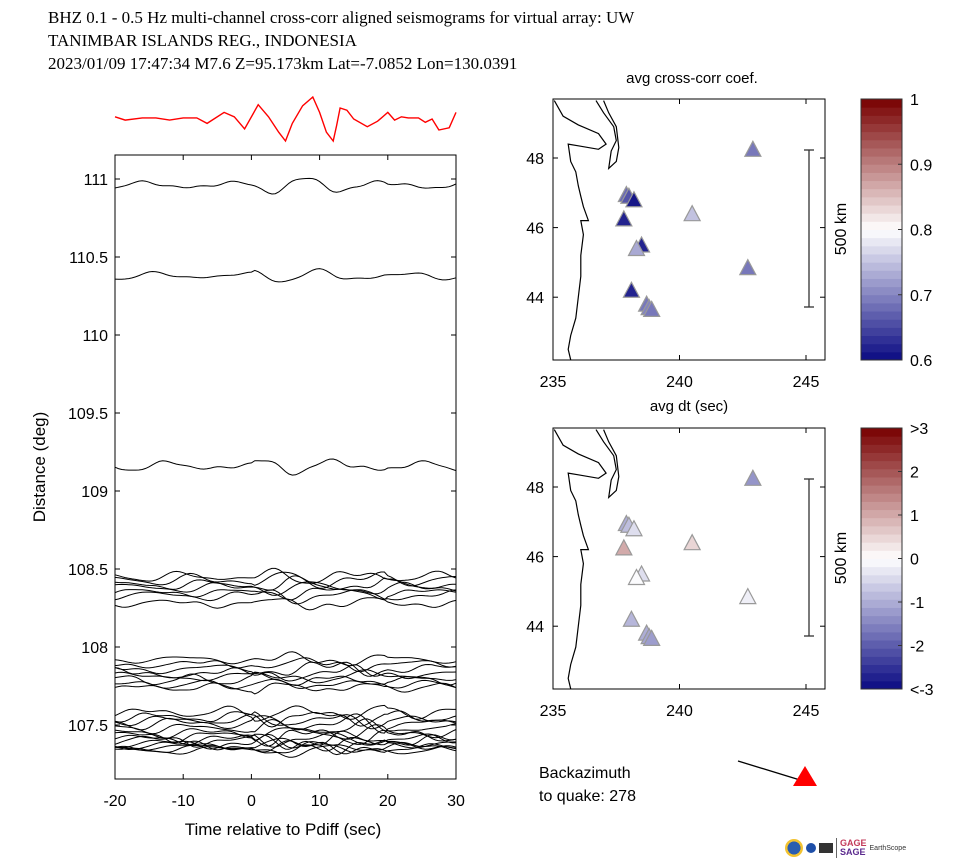 The image size is (971, 866). I want to click on backazimuth-line, so click(769, 770).